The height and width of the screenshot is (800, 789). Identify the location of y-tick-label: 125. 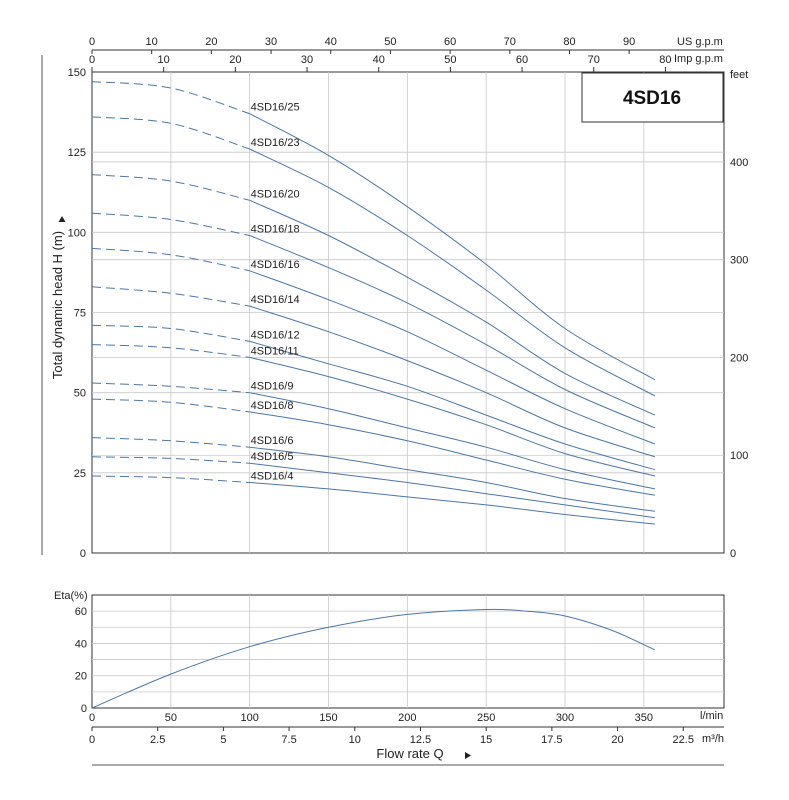
(77, 153).